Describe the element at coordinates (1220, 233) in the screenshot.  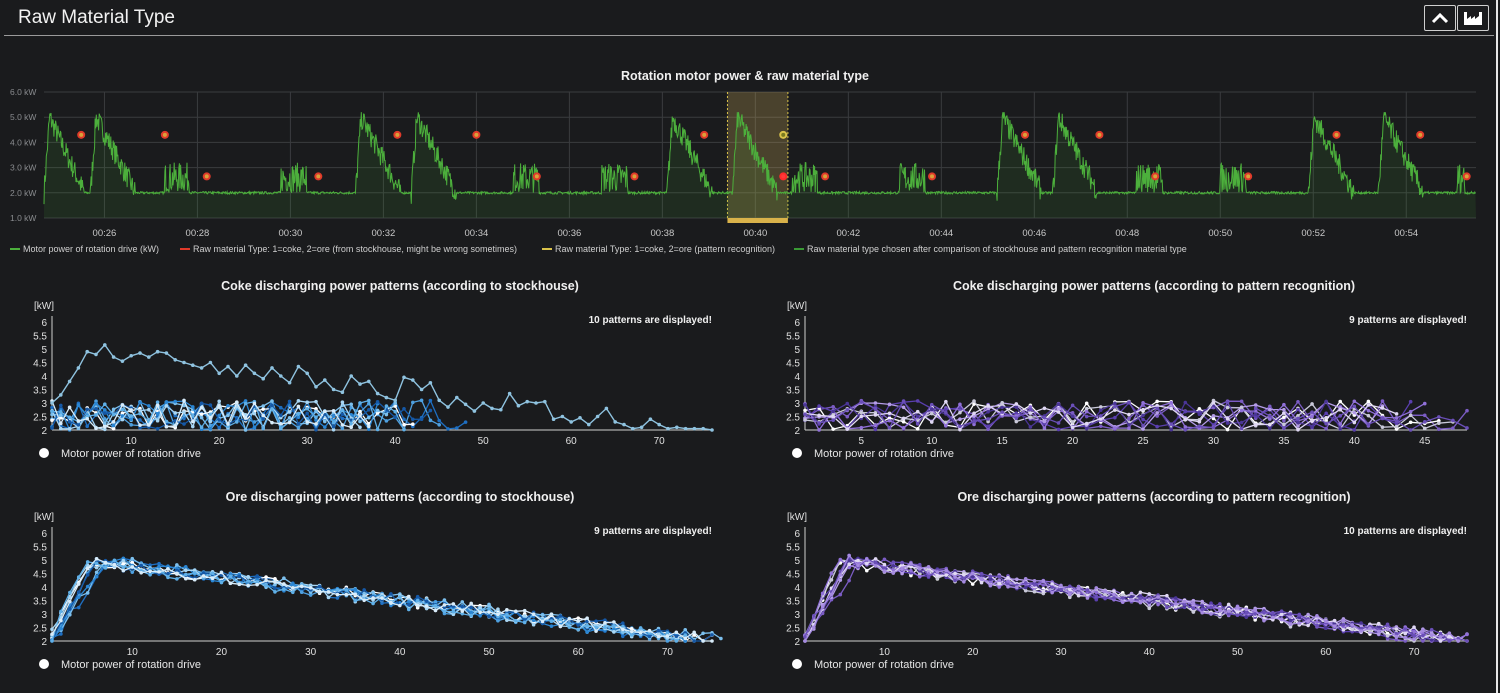
I see `main-x-tick: 00:50` at that location.